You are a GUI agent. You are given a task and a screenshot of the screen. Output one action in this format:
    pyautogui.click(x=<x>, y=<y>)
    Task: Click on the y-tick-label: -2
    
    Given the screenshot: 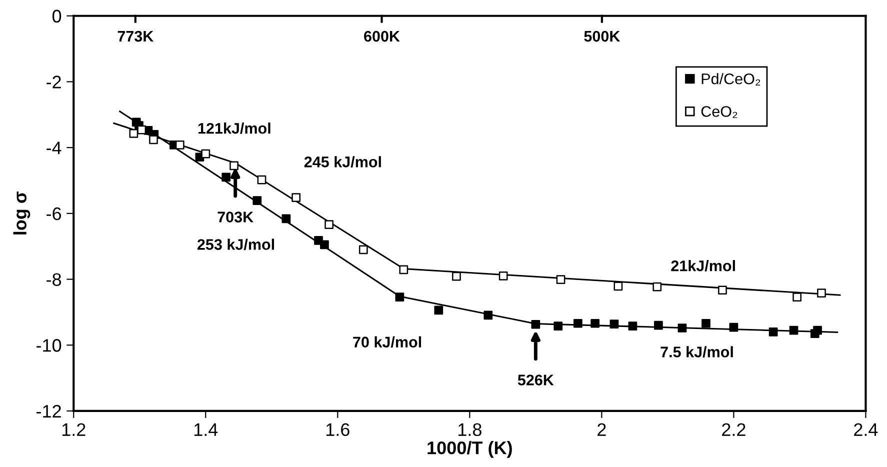 What is the action you would take?
    pyautogui.click(x=53, y=82)
    